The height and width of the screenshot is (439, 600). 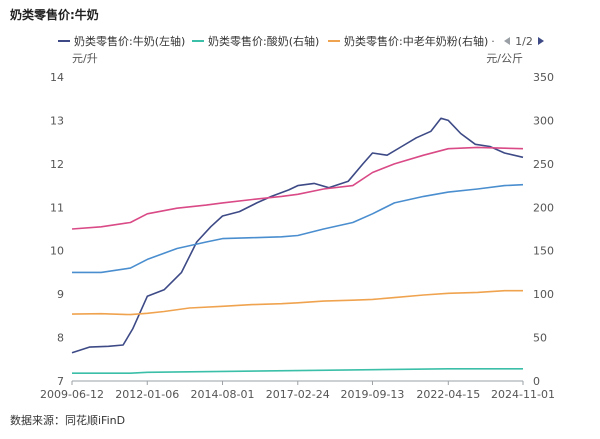 I want to click on right-axis-tick-label: 250, so click(x=543, y=164).